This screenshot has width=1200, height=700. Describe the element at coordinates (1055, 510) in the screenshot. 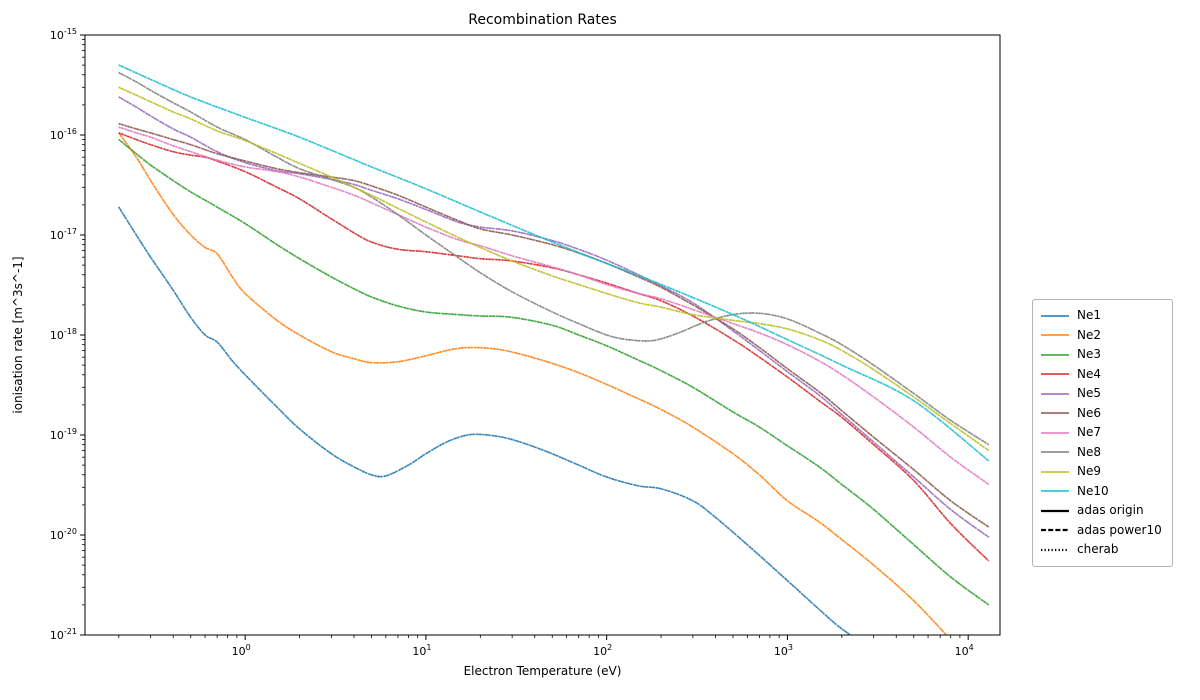

I see `legend-item-adas-origin-line-sample` at that location.